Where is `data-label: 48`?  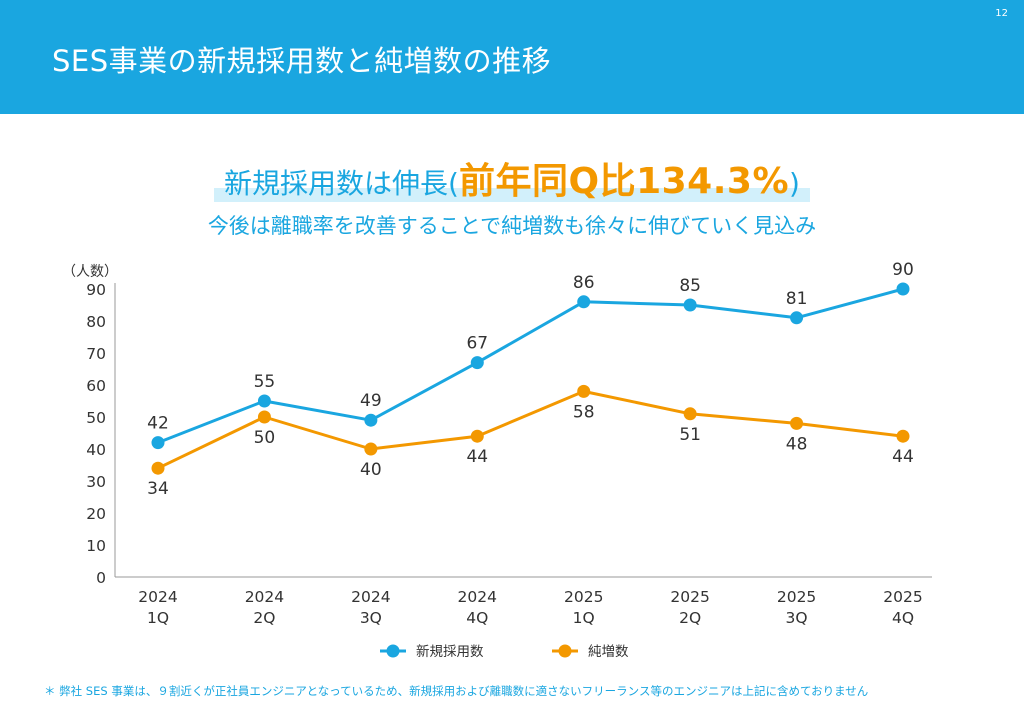 data-label: 48 is located at coordinates (797, 444).